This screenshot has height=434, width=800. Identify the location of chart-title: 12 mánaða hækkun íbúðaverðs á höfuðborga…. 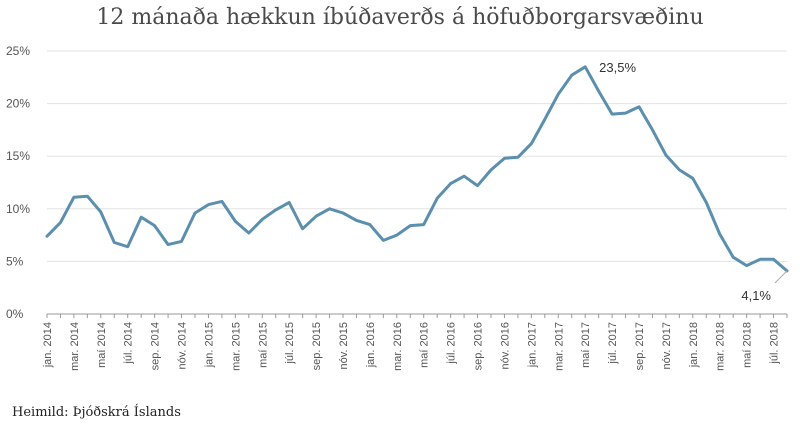
(400, 17).